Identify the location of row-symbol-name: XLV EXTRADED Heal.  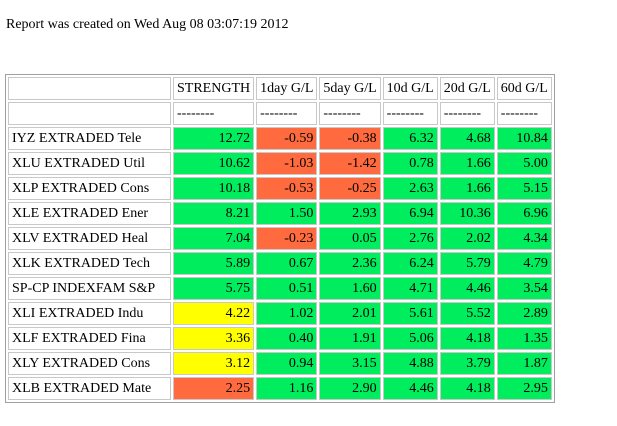
(89, 238).